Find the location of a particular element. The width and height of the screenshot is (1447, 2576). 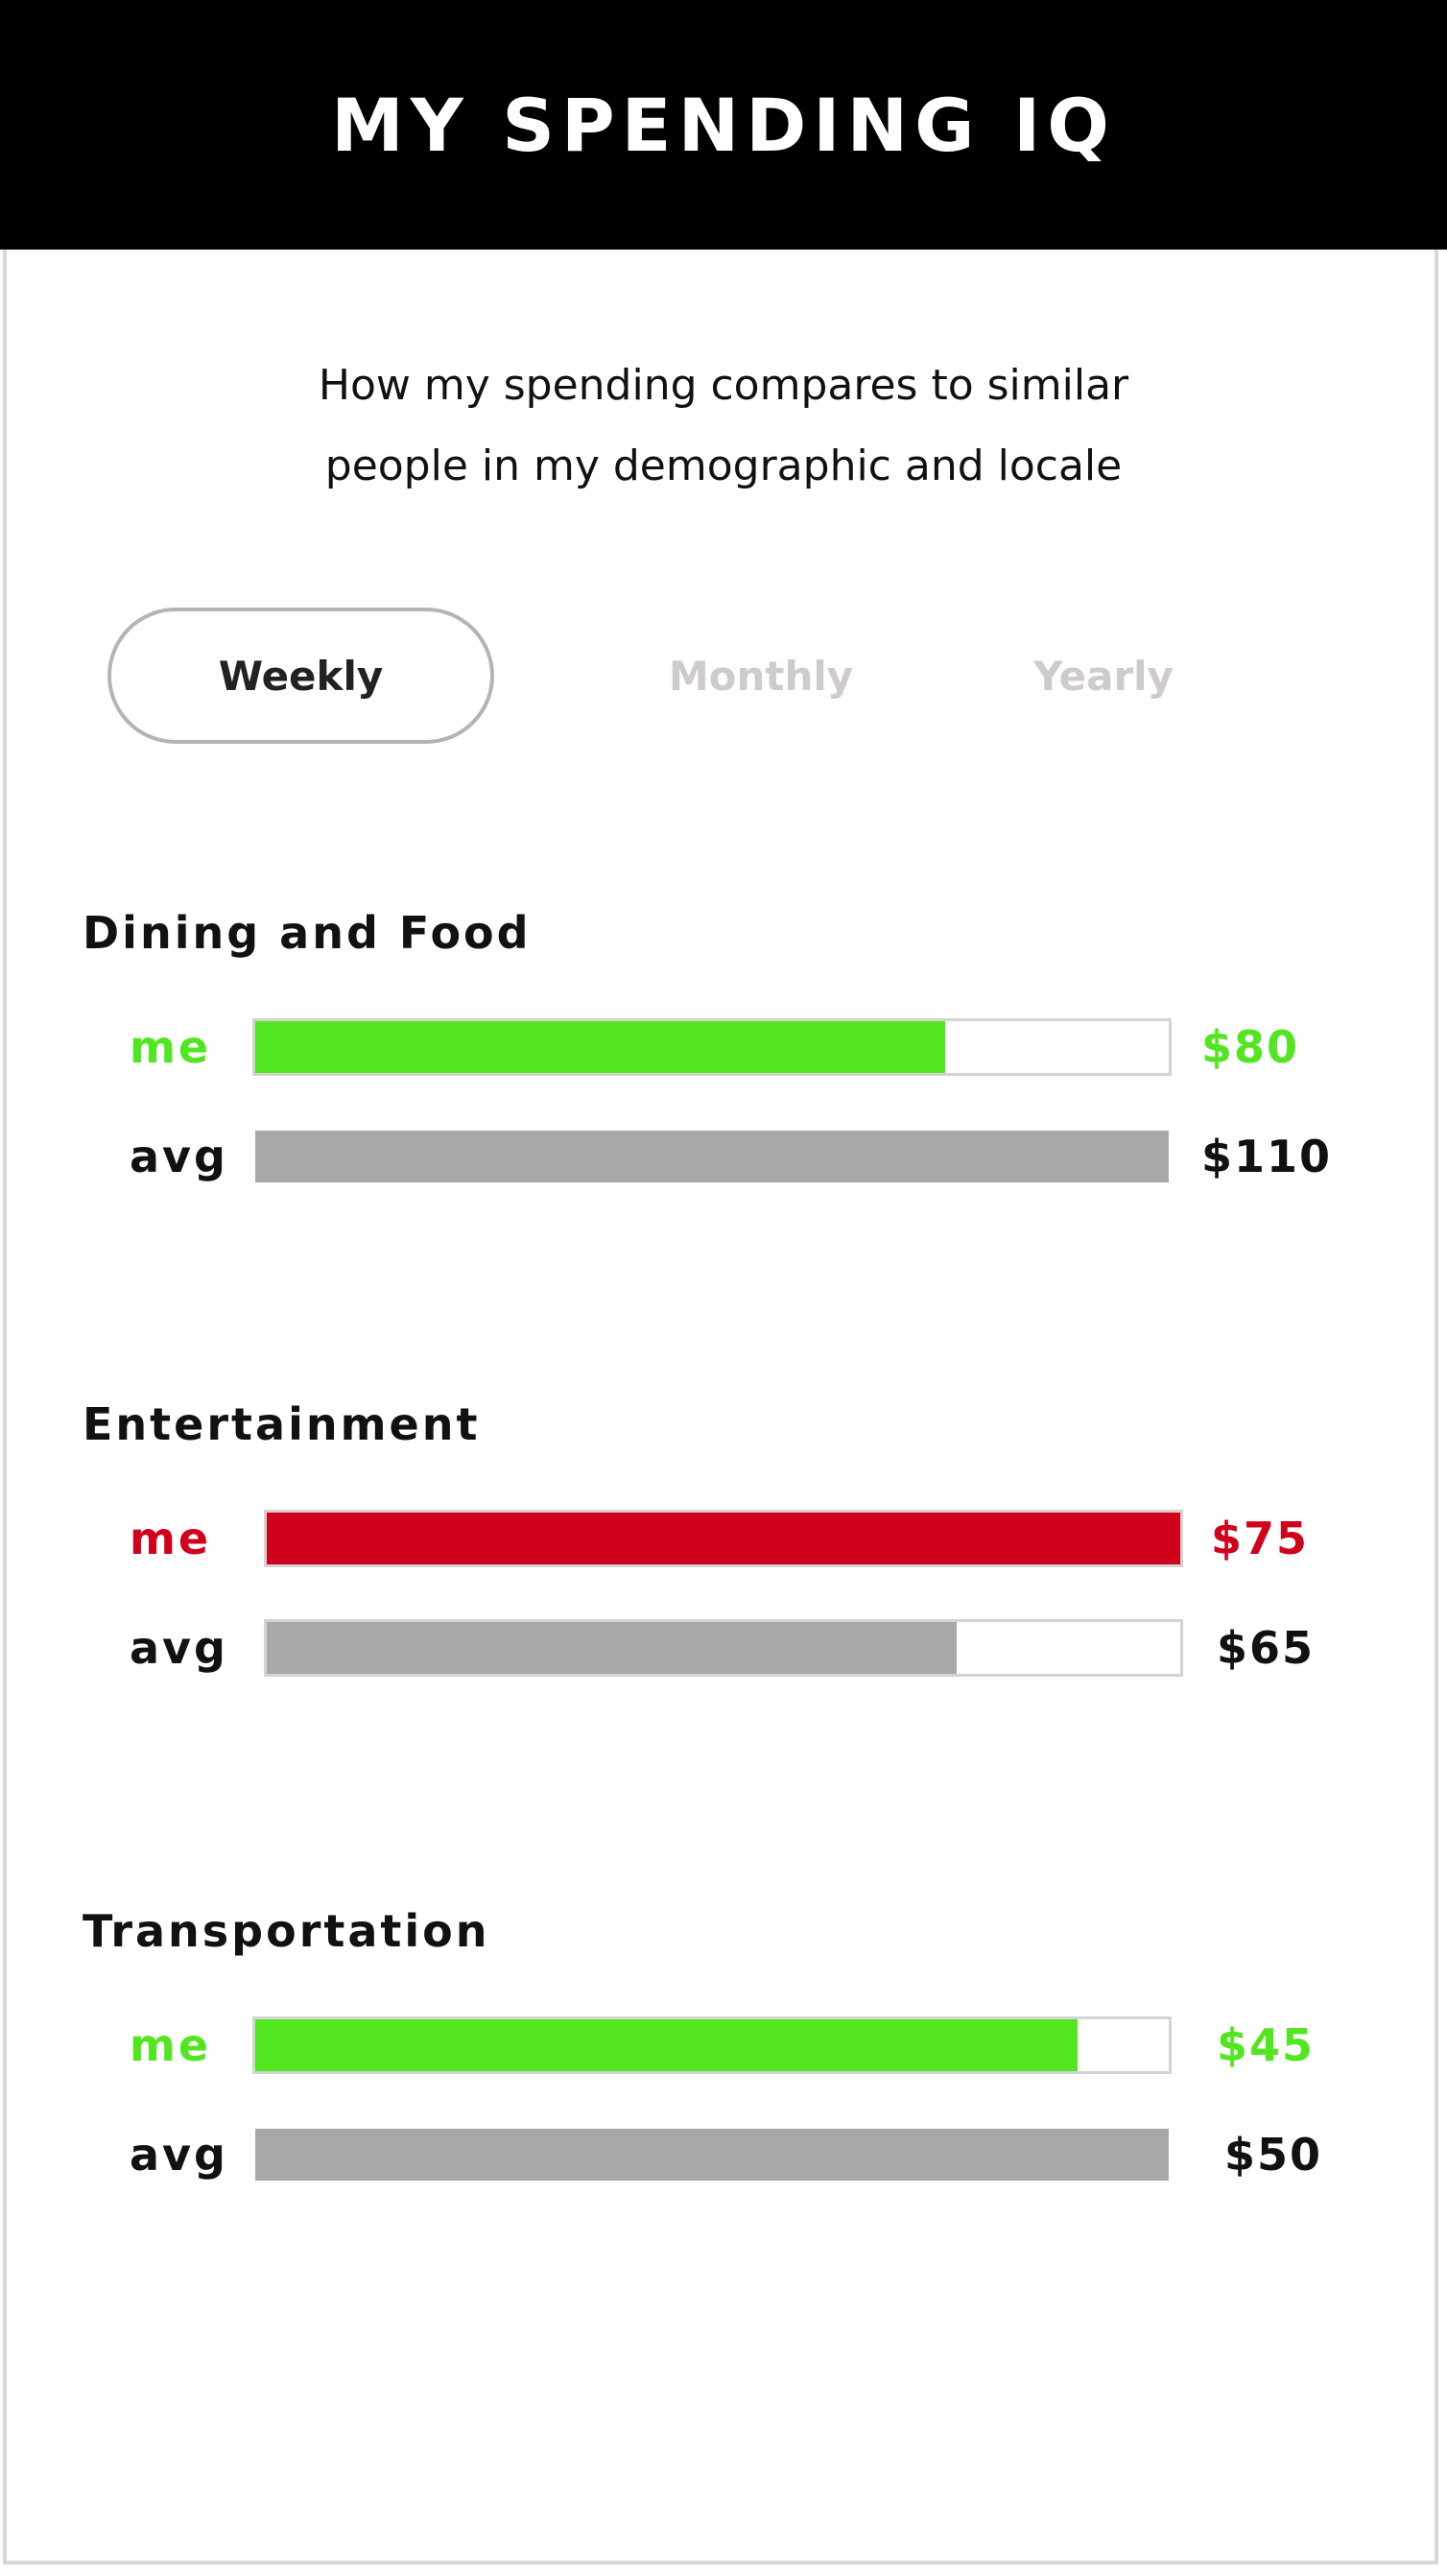

page-title: MY SPENDING IQ is located at coordinates (724, 125).